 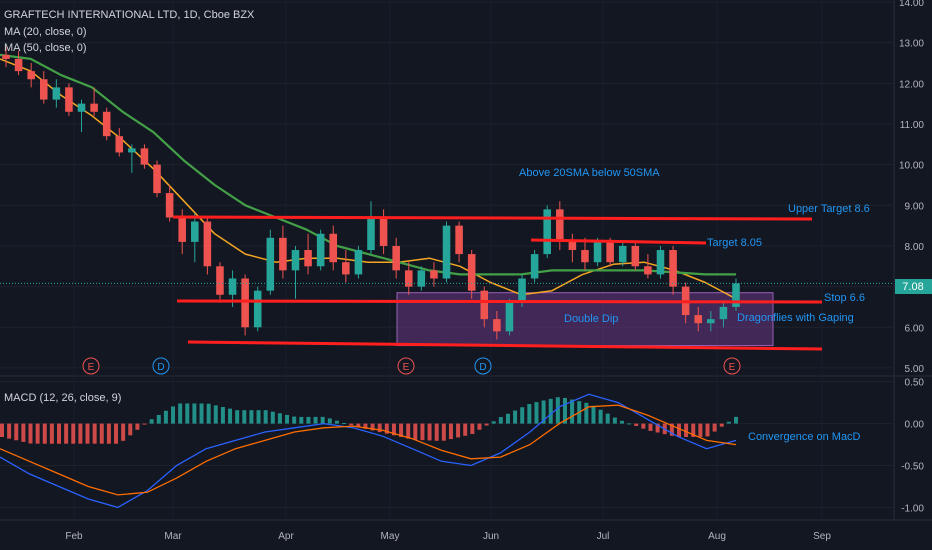 I want to click on dividend-marker, so click(x=483, y=366).